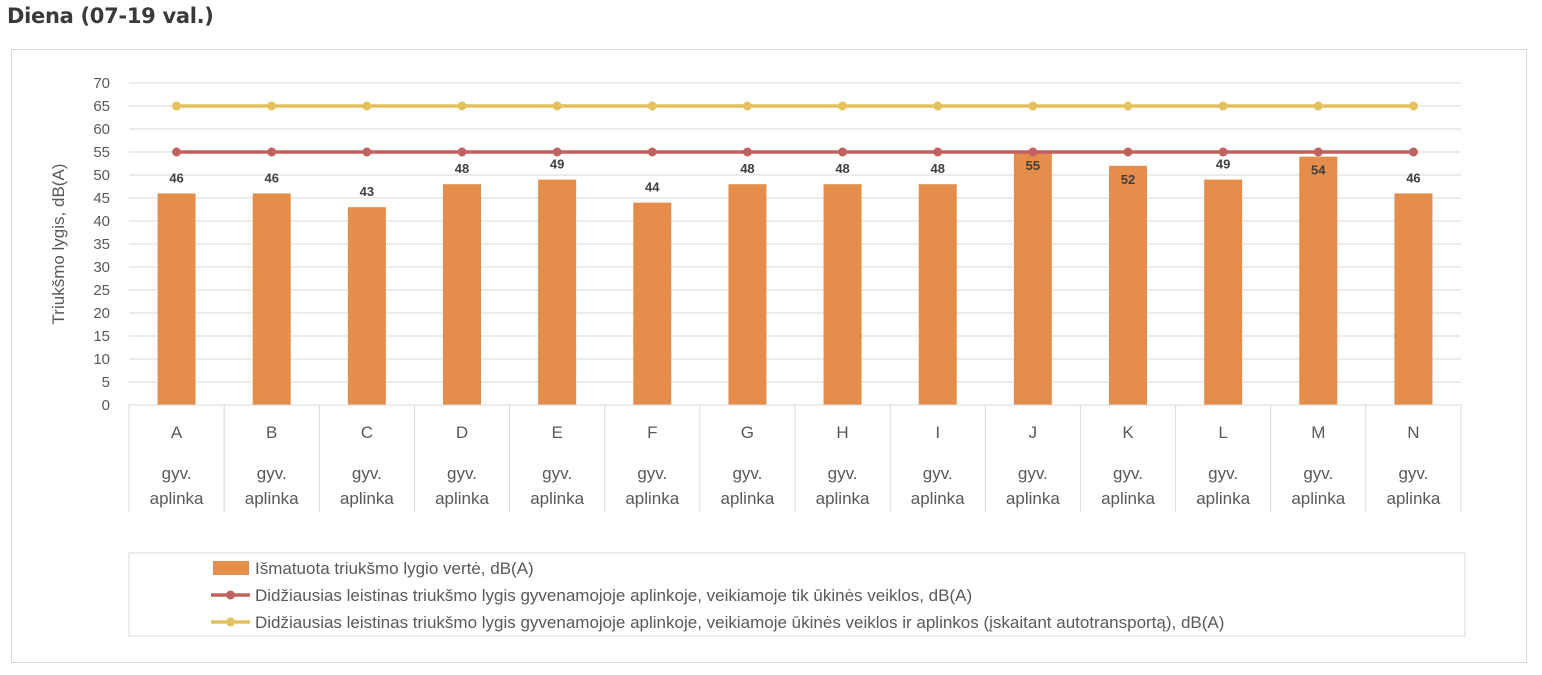 The width and height of the screenshot is (1542, 675). What do you see at coordinates (1222, 432) in the screenshot?
I see `x-tick-label: L` at bounding box center [1222, 432].